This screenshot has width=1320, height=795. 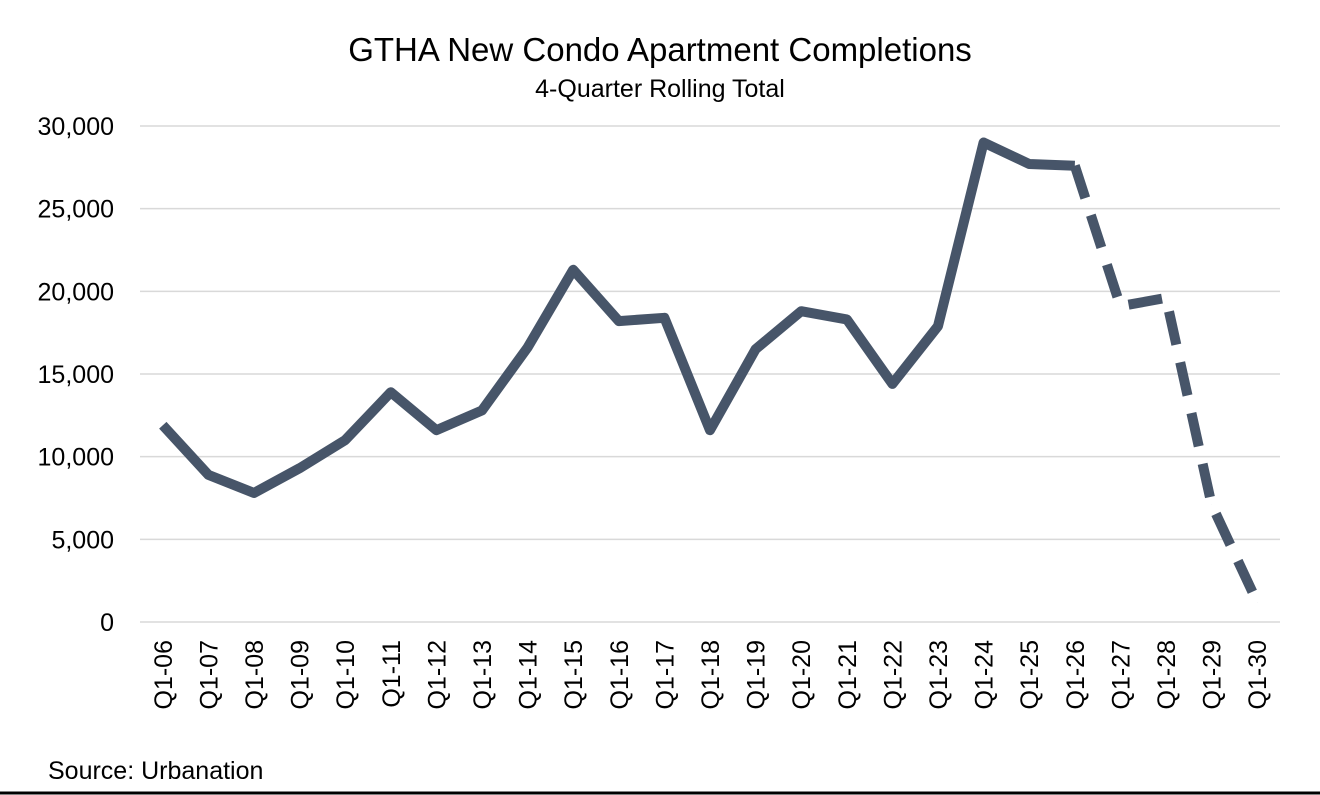 I want to click on x-tick-label: Q1-09, so click(x=301, y=674).